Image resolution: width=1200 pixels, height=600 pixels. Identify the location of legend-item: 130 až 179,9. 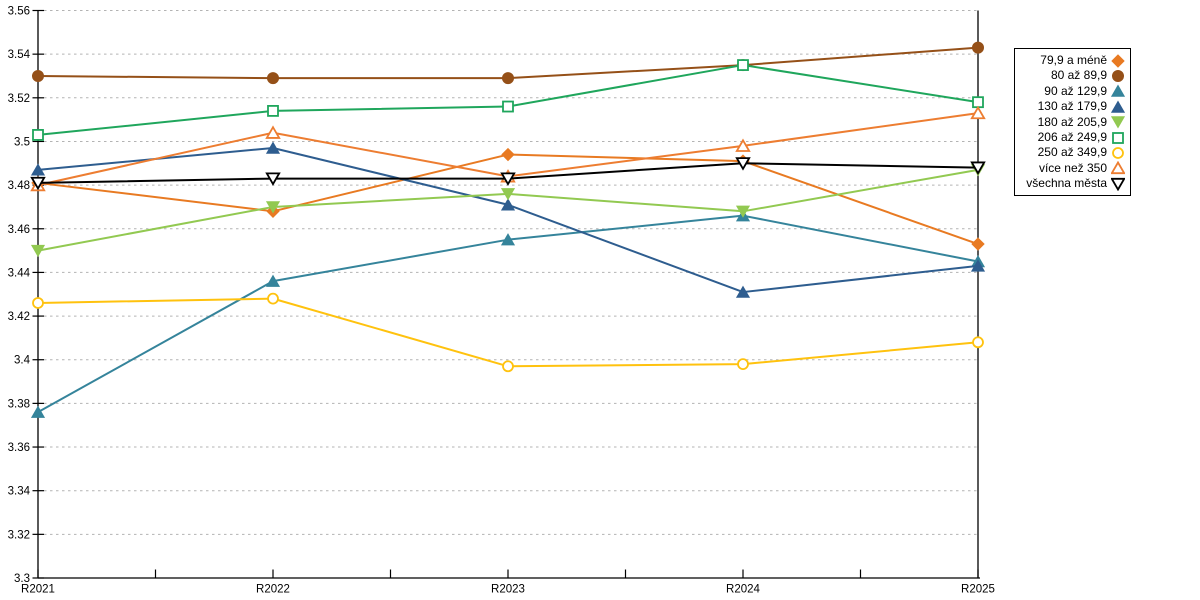
(1072, 106).